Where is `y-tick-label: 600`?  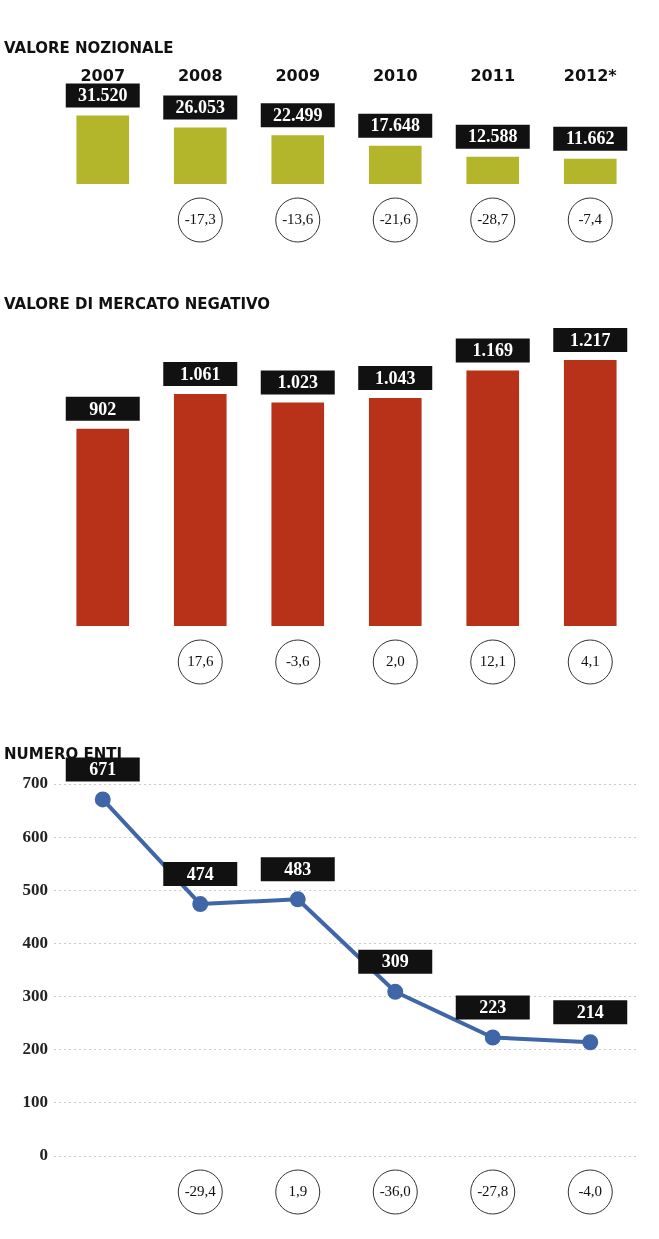
y-tick-label: 600 is located at coordinates (35, 836).